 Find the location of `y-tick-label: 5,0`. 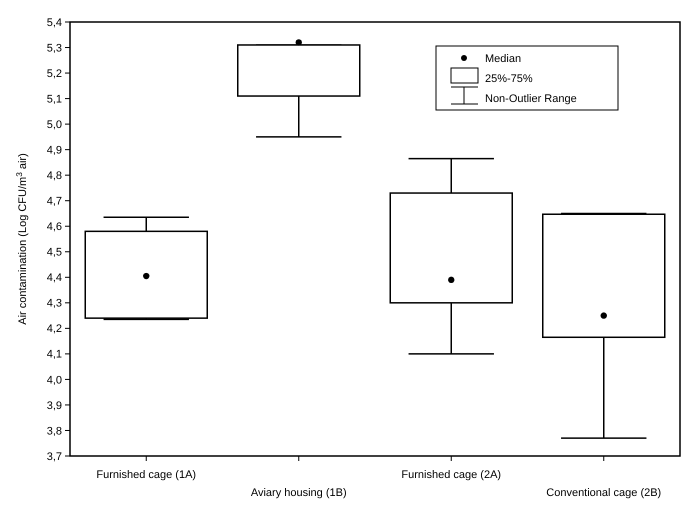

y-tick-label: 5,0 is located at coordinates (54, 124).